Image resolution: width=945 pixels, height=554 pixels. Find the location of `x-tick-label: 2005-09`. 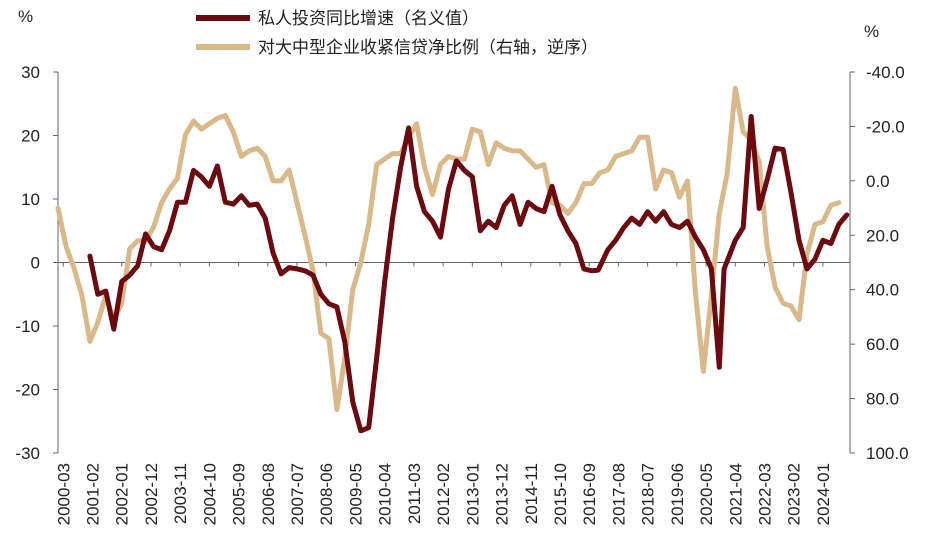

x-tick-label: 2005-09 is located at coordinates (239, 494).